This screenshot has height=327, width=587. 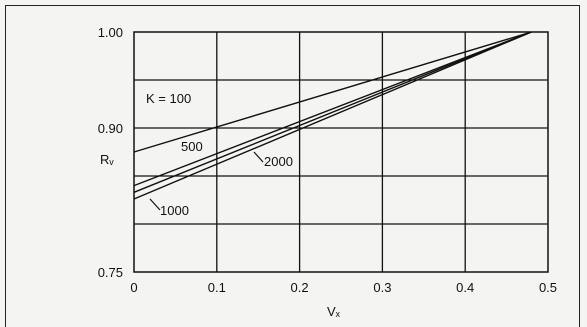 I want to click on series-label-k100: K = 100, so click(x=168, y=98).